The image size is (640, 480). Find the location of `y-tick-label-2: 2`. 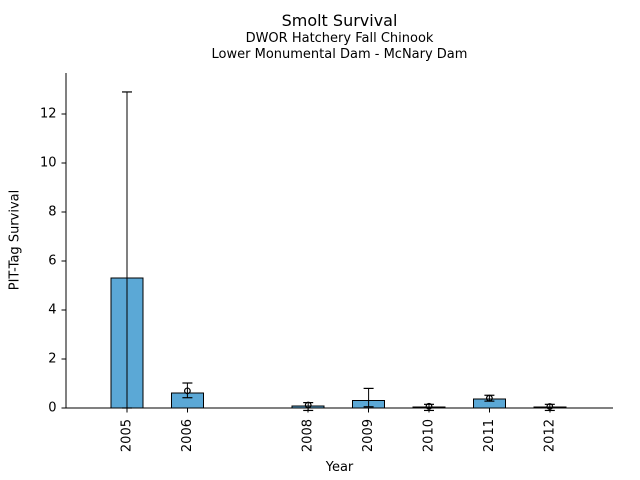

y-tick-label-2: 2 is located at coordinates (52, 359).